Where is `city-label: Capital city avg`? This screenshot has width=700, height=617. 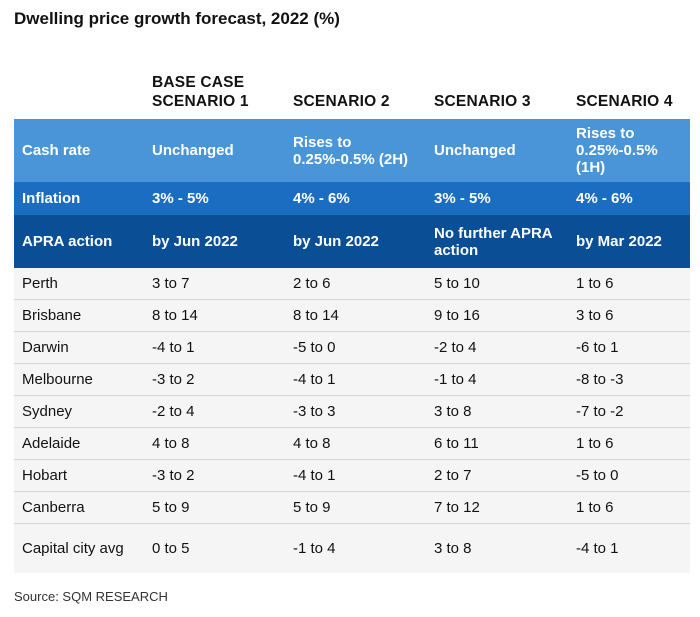 city-label: Capital city avg is located at coordinates (79, 548).